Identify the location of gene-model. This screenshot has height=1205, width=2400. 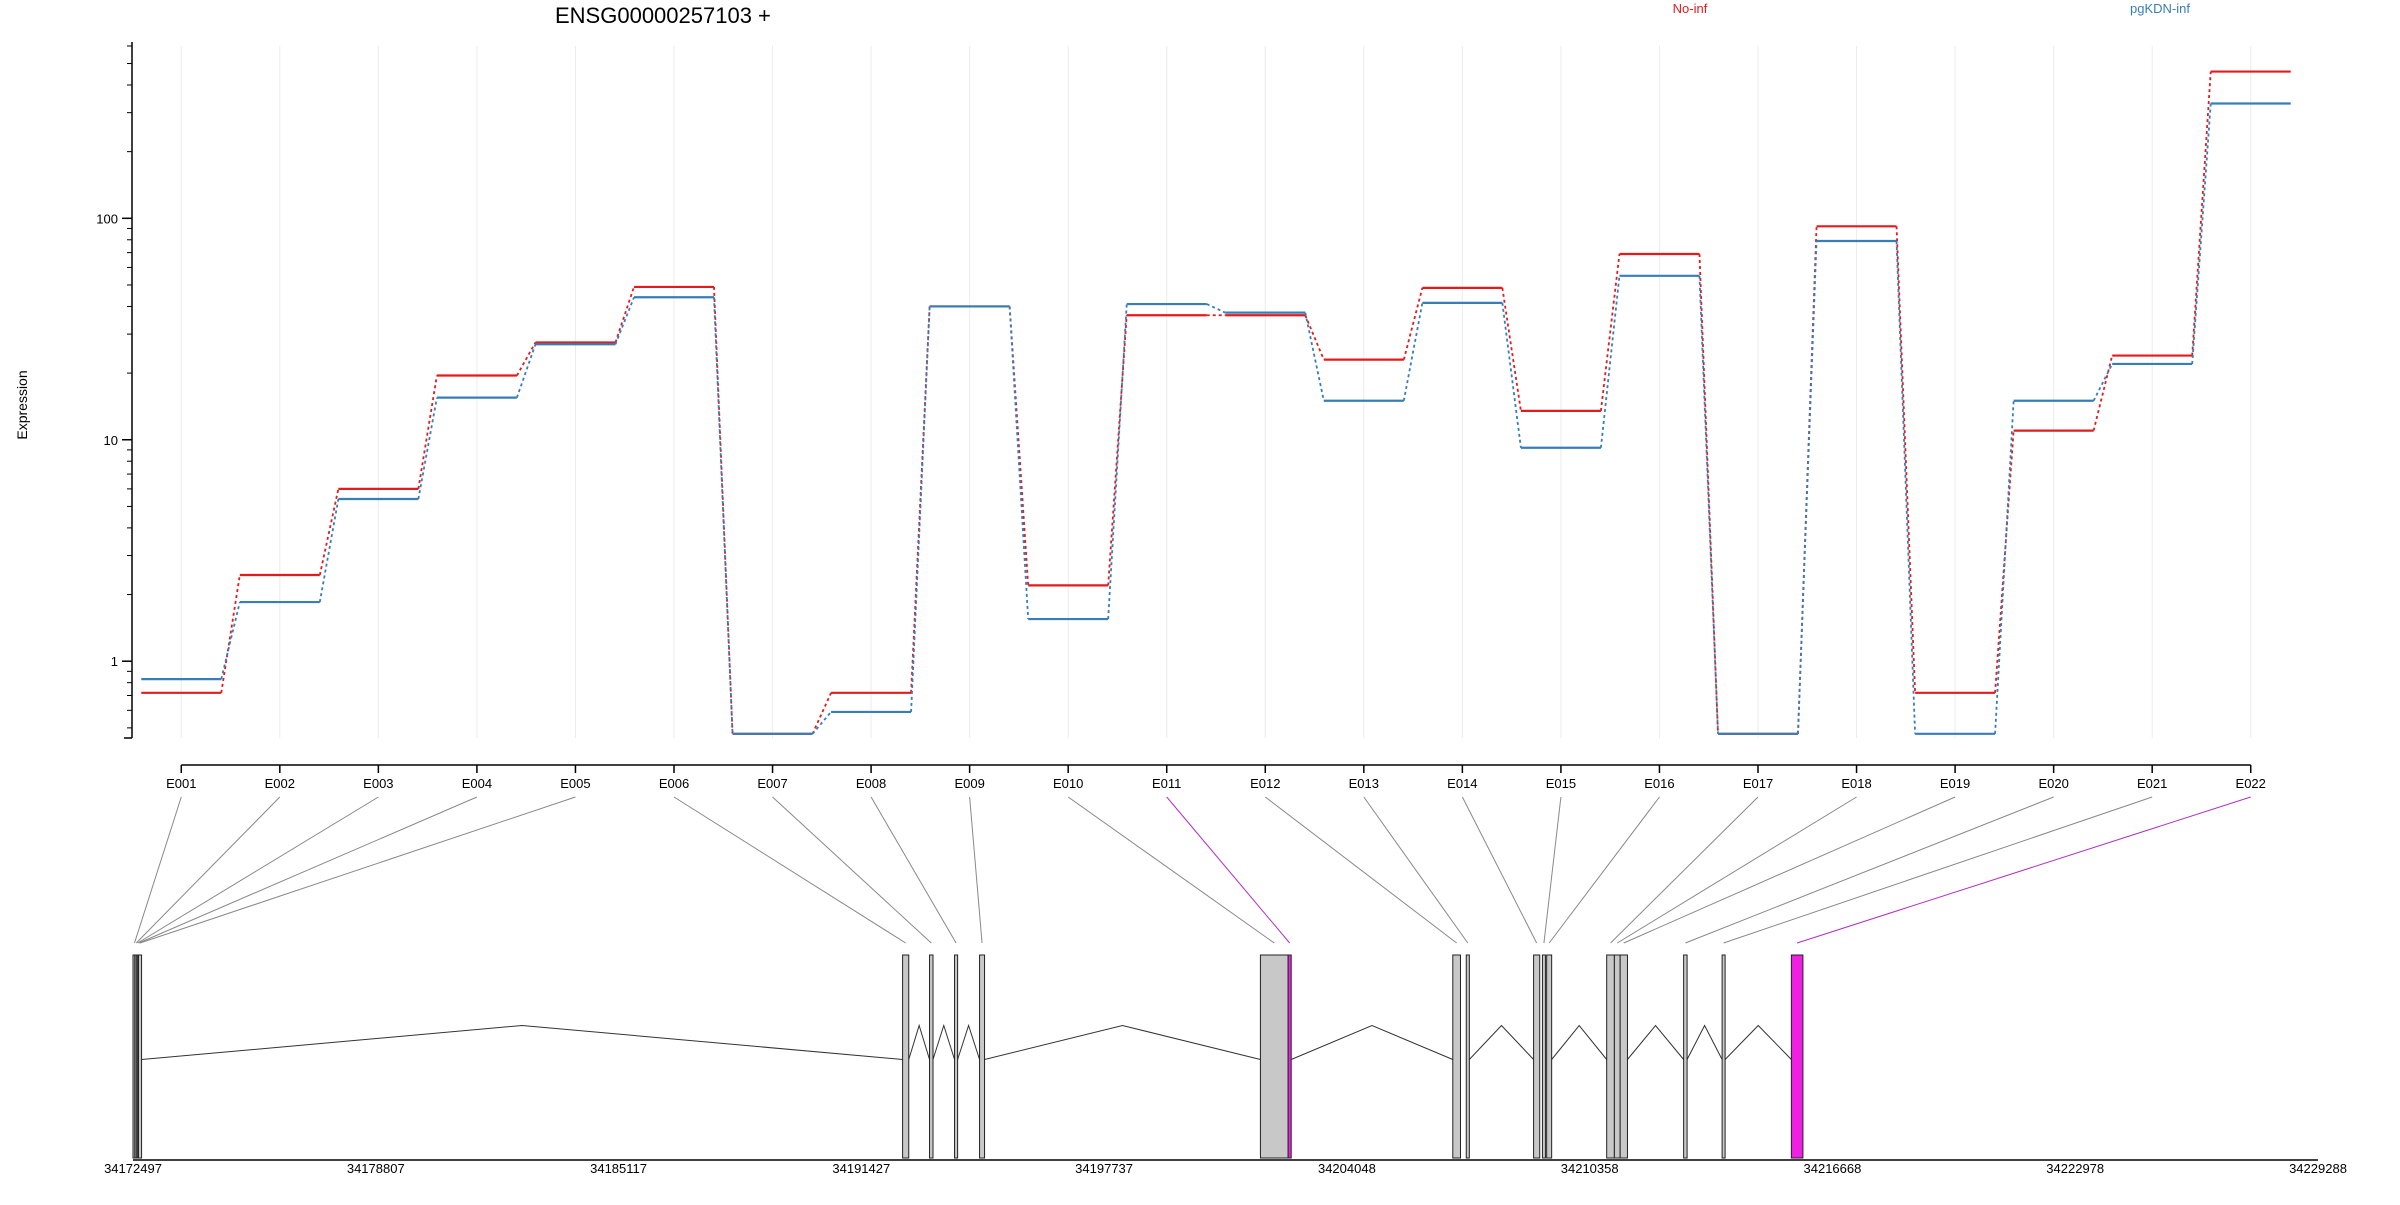
(968, 1056).